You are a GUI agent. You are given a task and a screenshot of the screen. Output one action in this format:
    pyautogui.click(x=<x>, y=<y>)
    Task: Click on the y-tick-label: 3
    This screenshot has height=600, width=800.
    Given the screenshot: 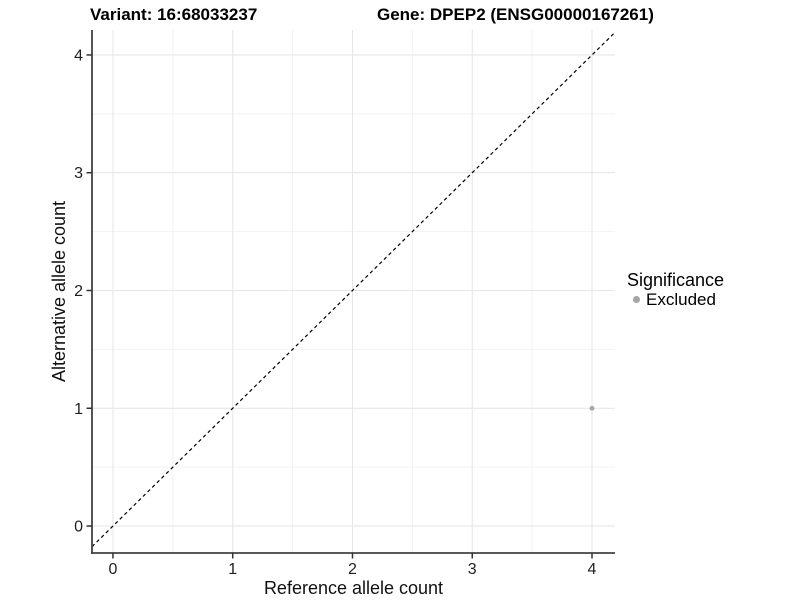 What is the action you would take?
    pyautogui.click(x=78, y=173)
    